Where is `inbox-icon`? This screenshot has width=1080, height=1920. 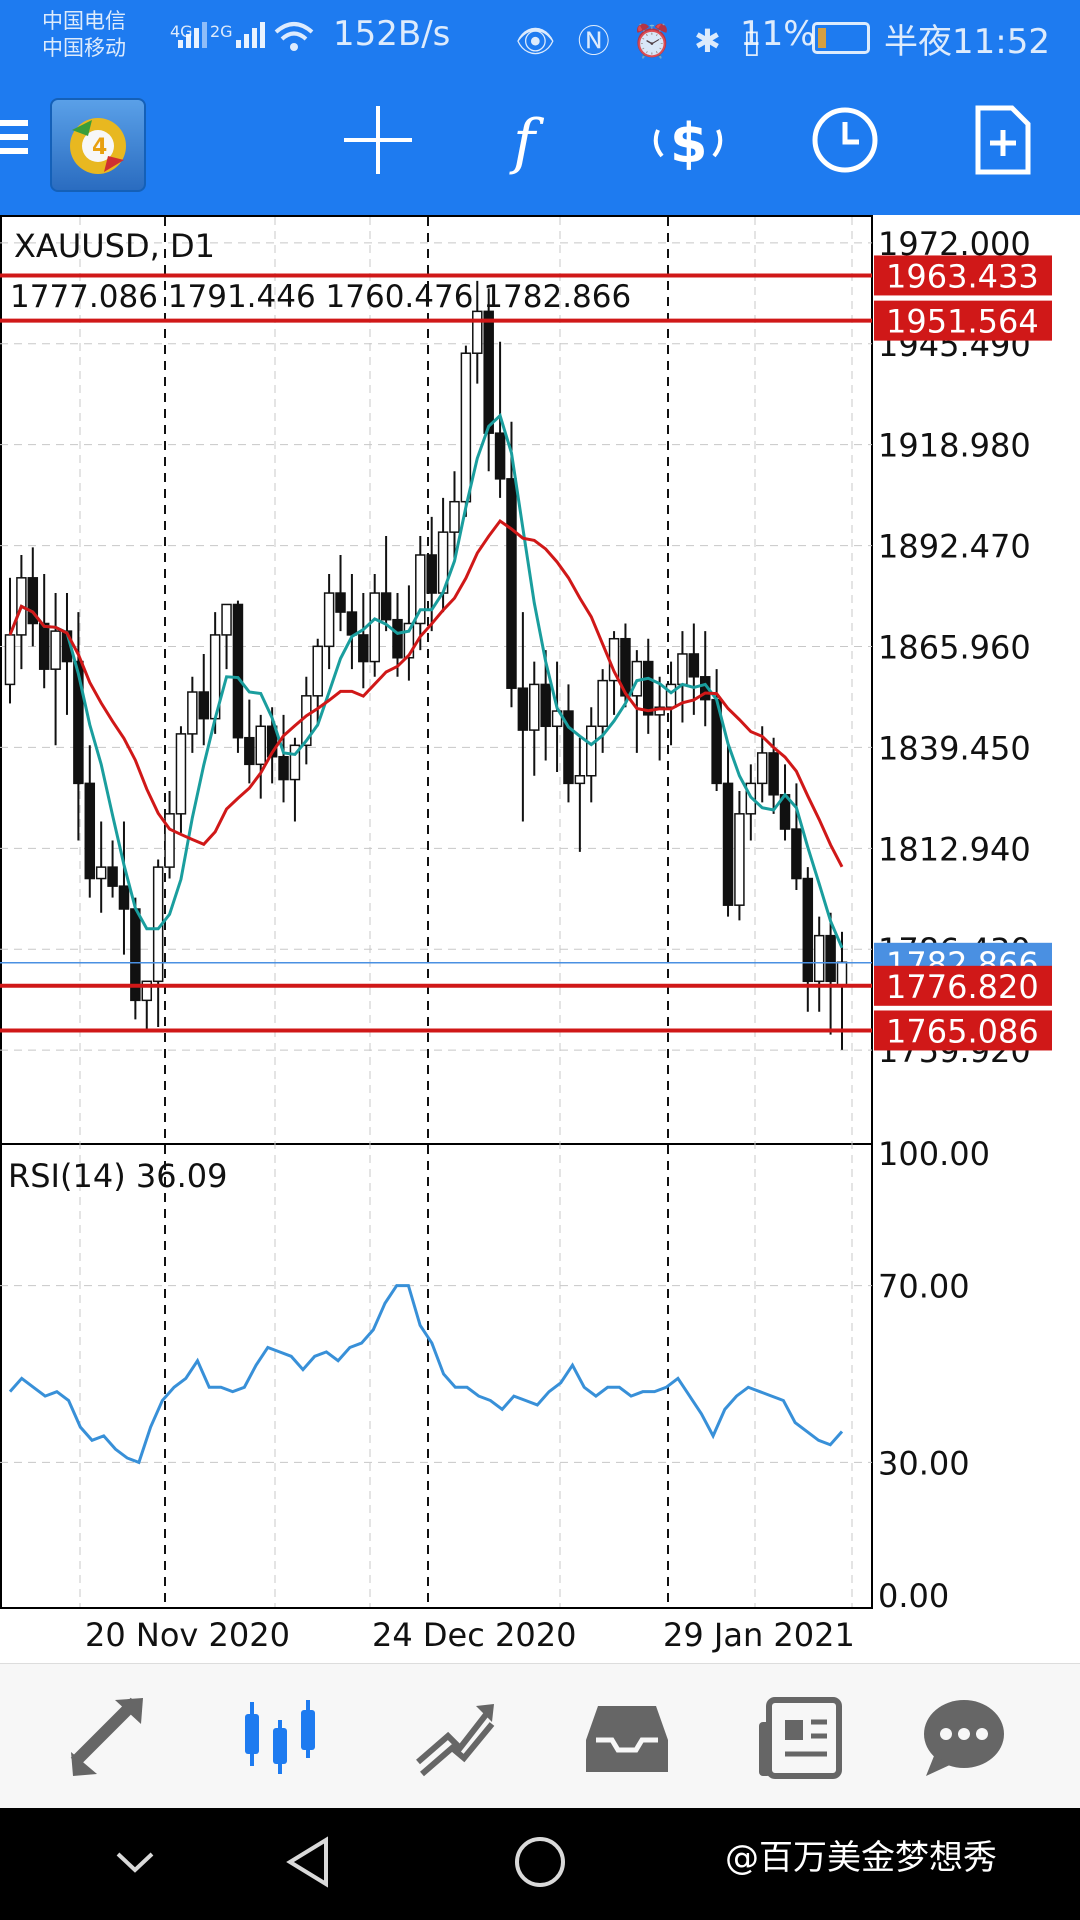
inbox-icon is located at coordinates (627, 1737).